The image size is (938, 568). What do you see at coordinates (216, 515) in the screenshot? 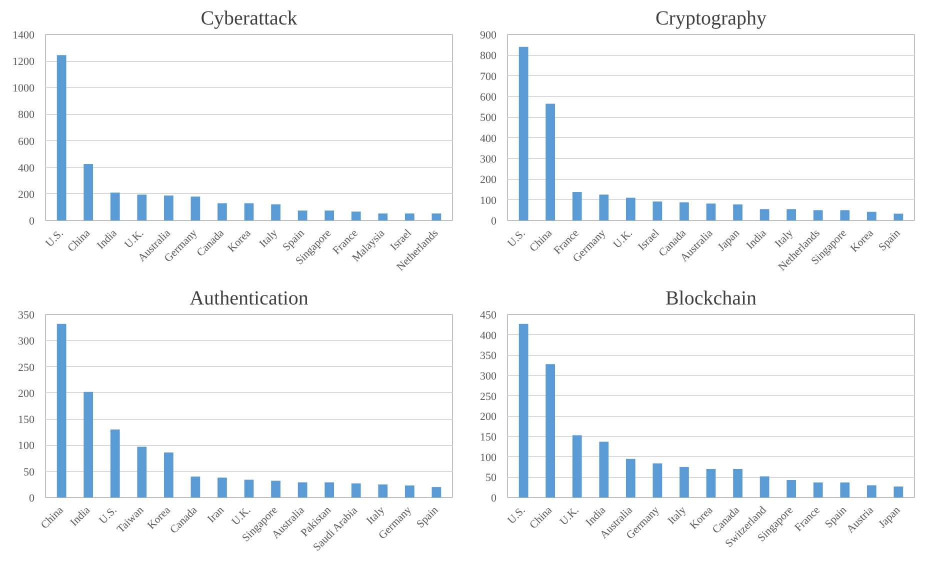
I see `x-tick-label: Iran` at bounding box center [216, 515].